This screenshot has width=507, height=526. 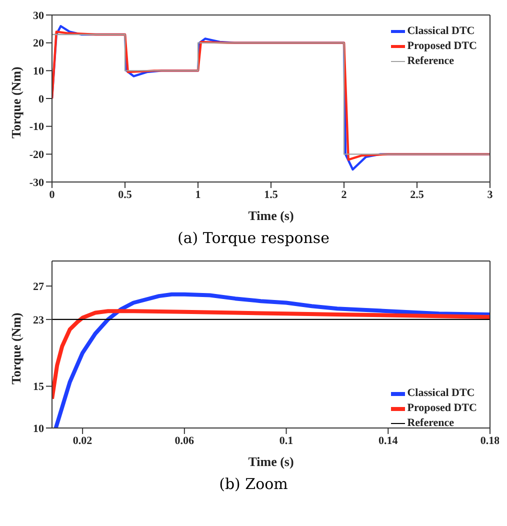 I want to click on x-tick-label: 0.06, so click(x=184, y=440).